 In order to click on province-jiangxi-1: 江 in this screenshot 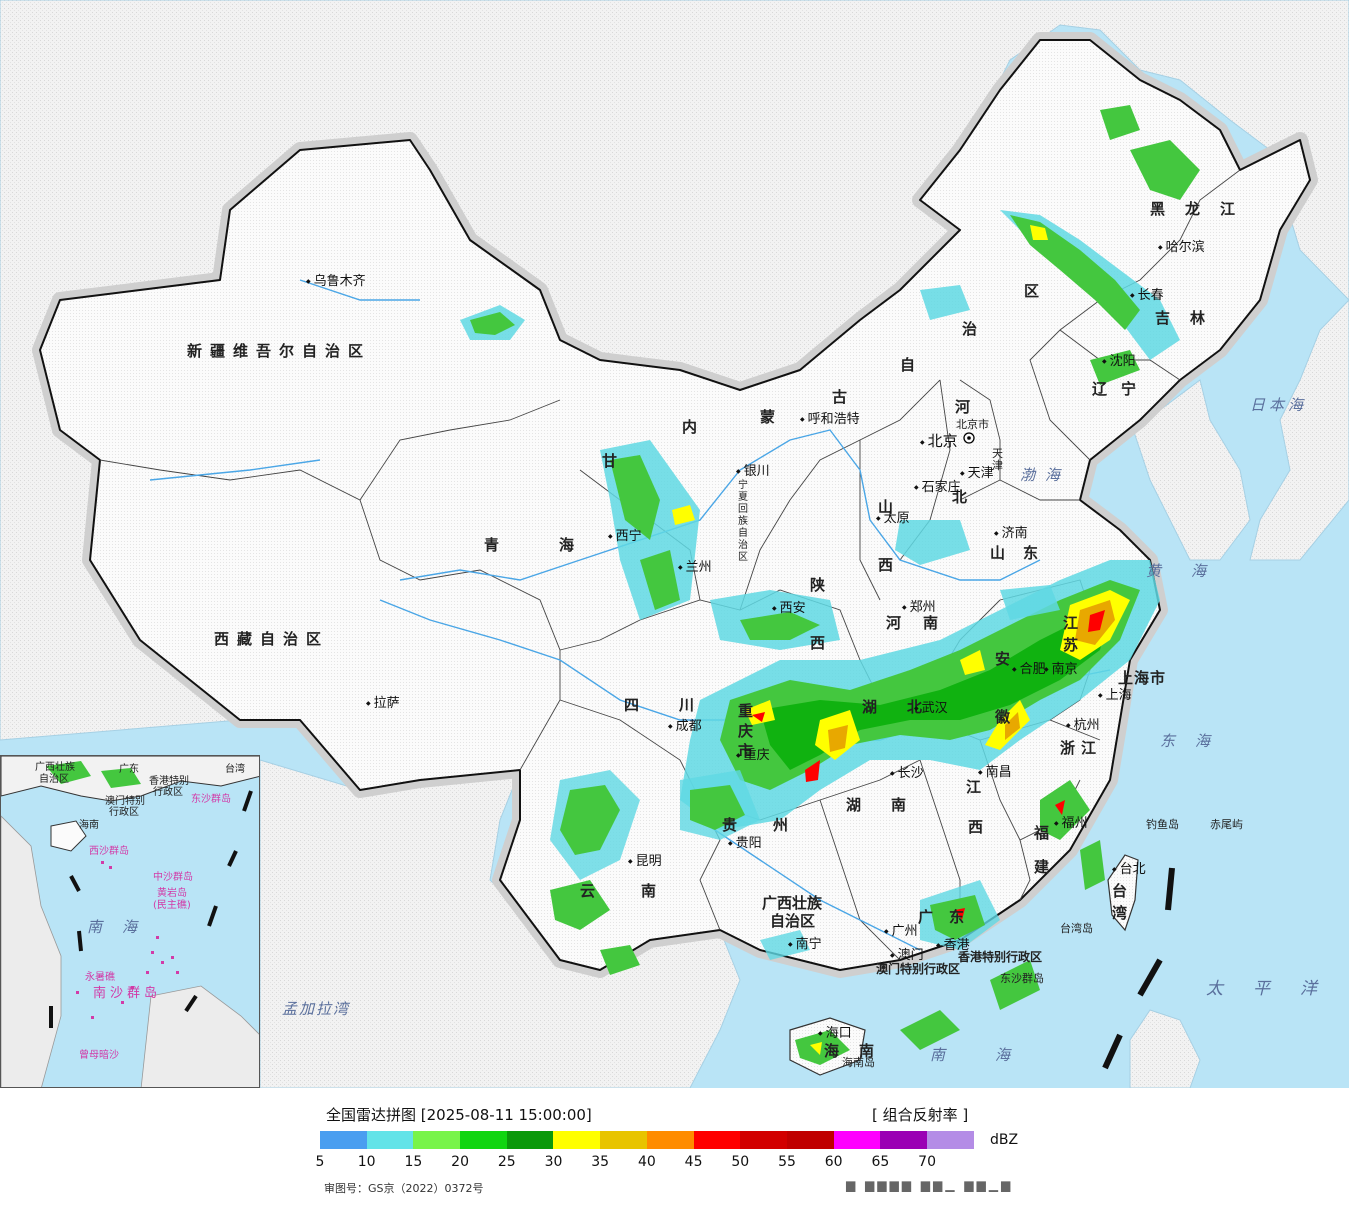, I will do `click(974, 787)`.